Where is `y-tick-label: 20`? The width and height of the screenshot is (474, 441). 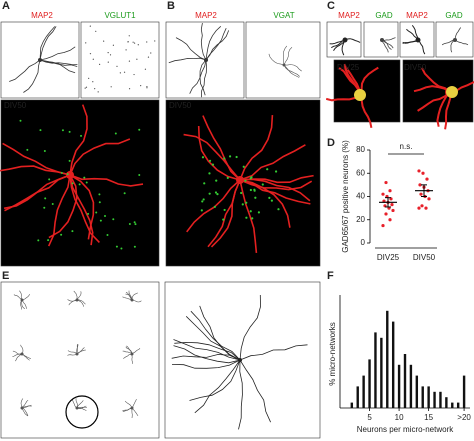
y-tick-label: 20 is located at coordinates (360, 219).